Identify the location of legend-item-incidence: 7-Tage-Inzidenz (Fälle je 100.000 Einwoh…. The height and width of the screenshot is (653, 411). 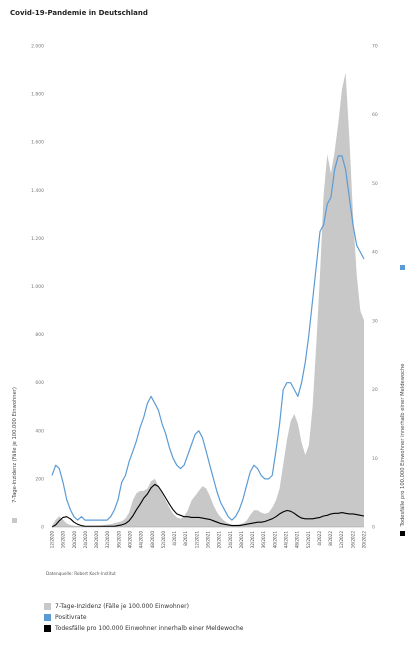
(116, 606).